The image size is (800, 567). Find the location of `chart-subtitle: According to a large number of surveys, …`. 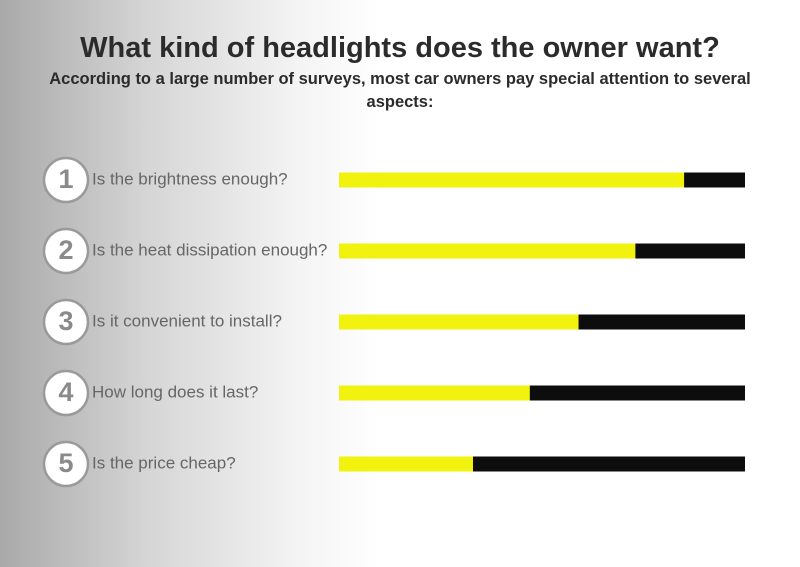

chart-subtitle: According to a large number of surveys, … is located at coordinates (400, 90).